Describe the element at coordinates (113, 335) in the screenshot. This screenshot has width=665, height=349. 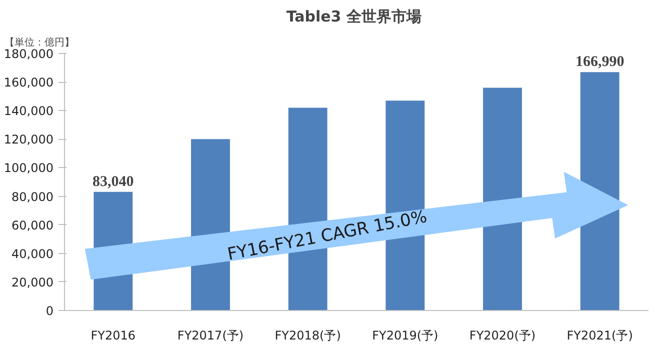
I see `x-tick-label: FY2016` at that location.